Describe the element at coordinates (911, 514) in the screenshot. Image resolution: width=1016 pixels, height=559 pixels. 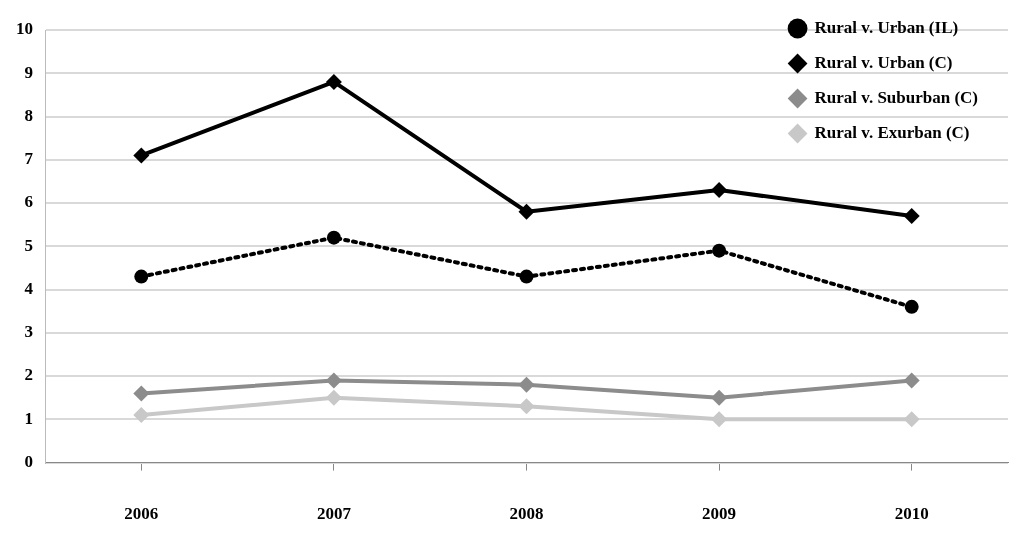
I see `x-tick-label: 2010` at that location.